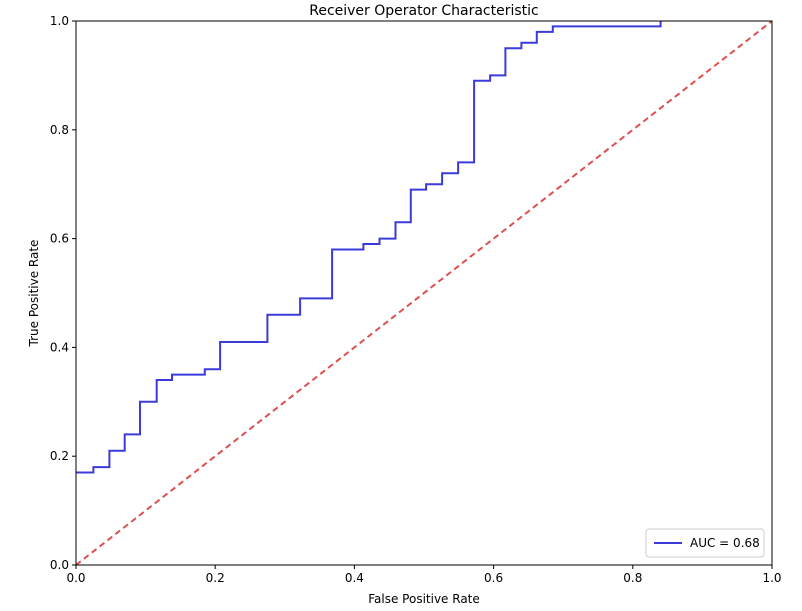  I want to click on y-tick-label: 0.2, so click(59, 456).